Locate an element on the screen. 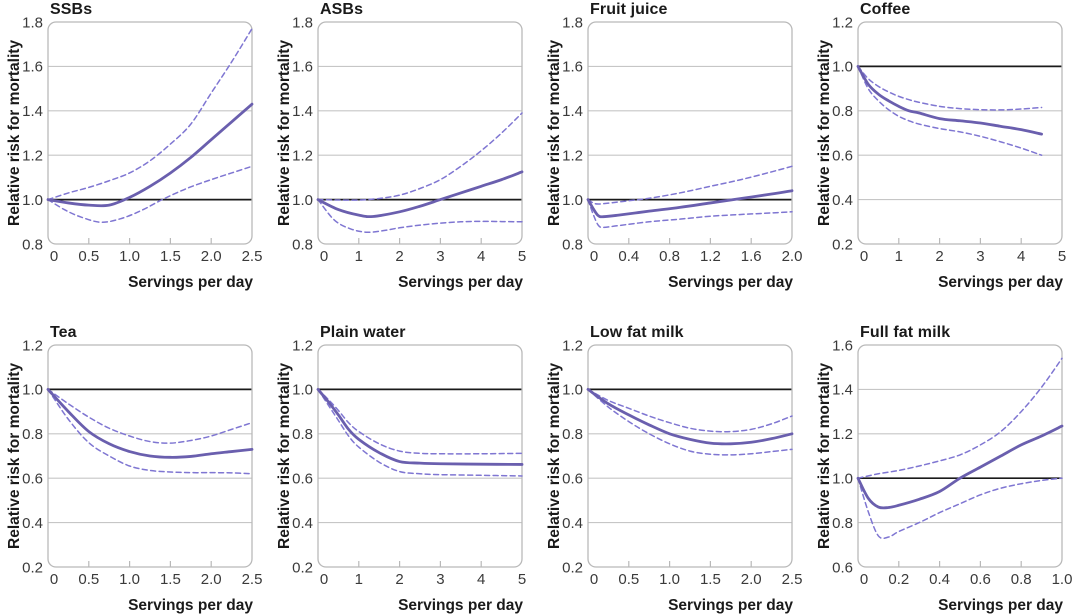  plot-area-asbs: 0.8 1.0 1.2 1.4 1.6 1.8 0 1 2 3 4 5 is located at coordinates (409, 139).